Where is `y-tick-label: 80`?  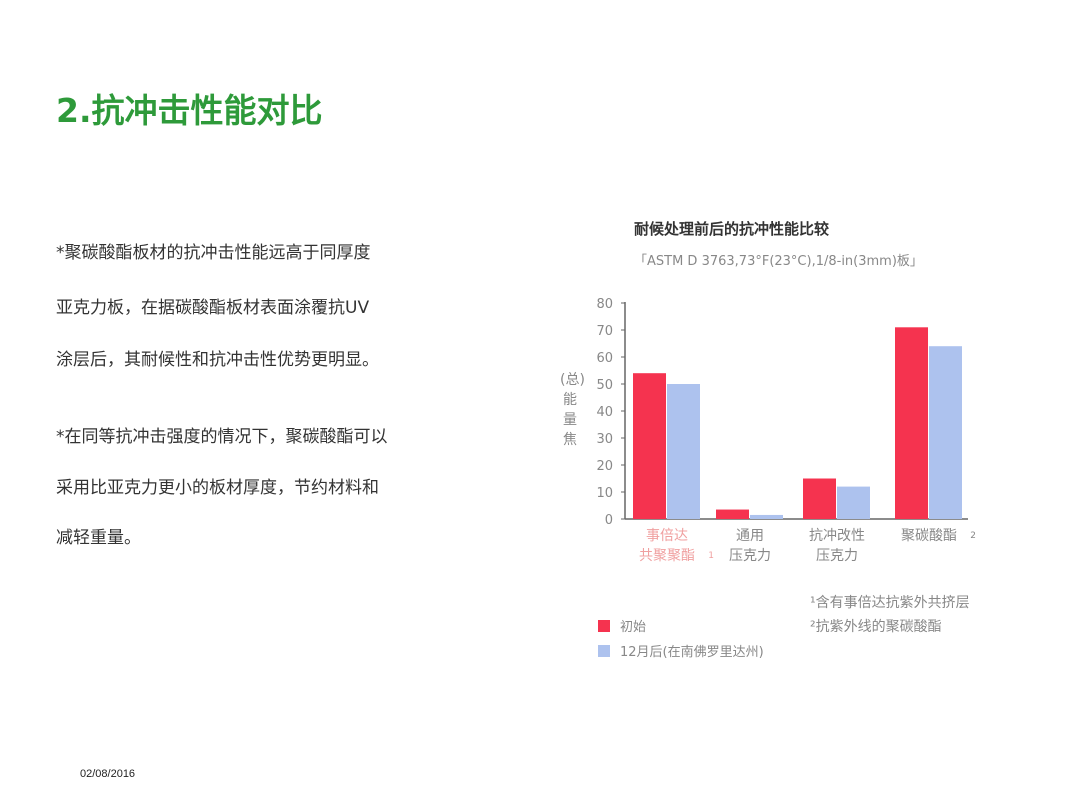
y-tick-label: 80 is located at coordinates (604, 304).